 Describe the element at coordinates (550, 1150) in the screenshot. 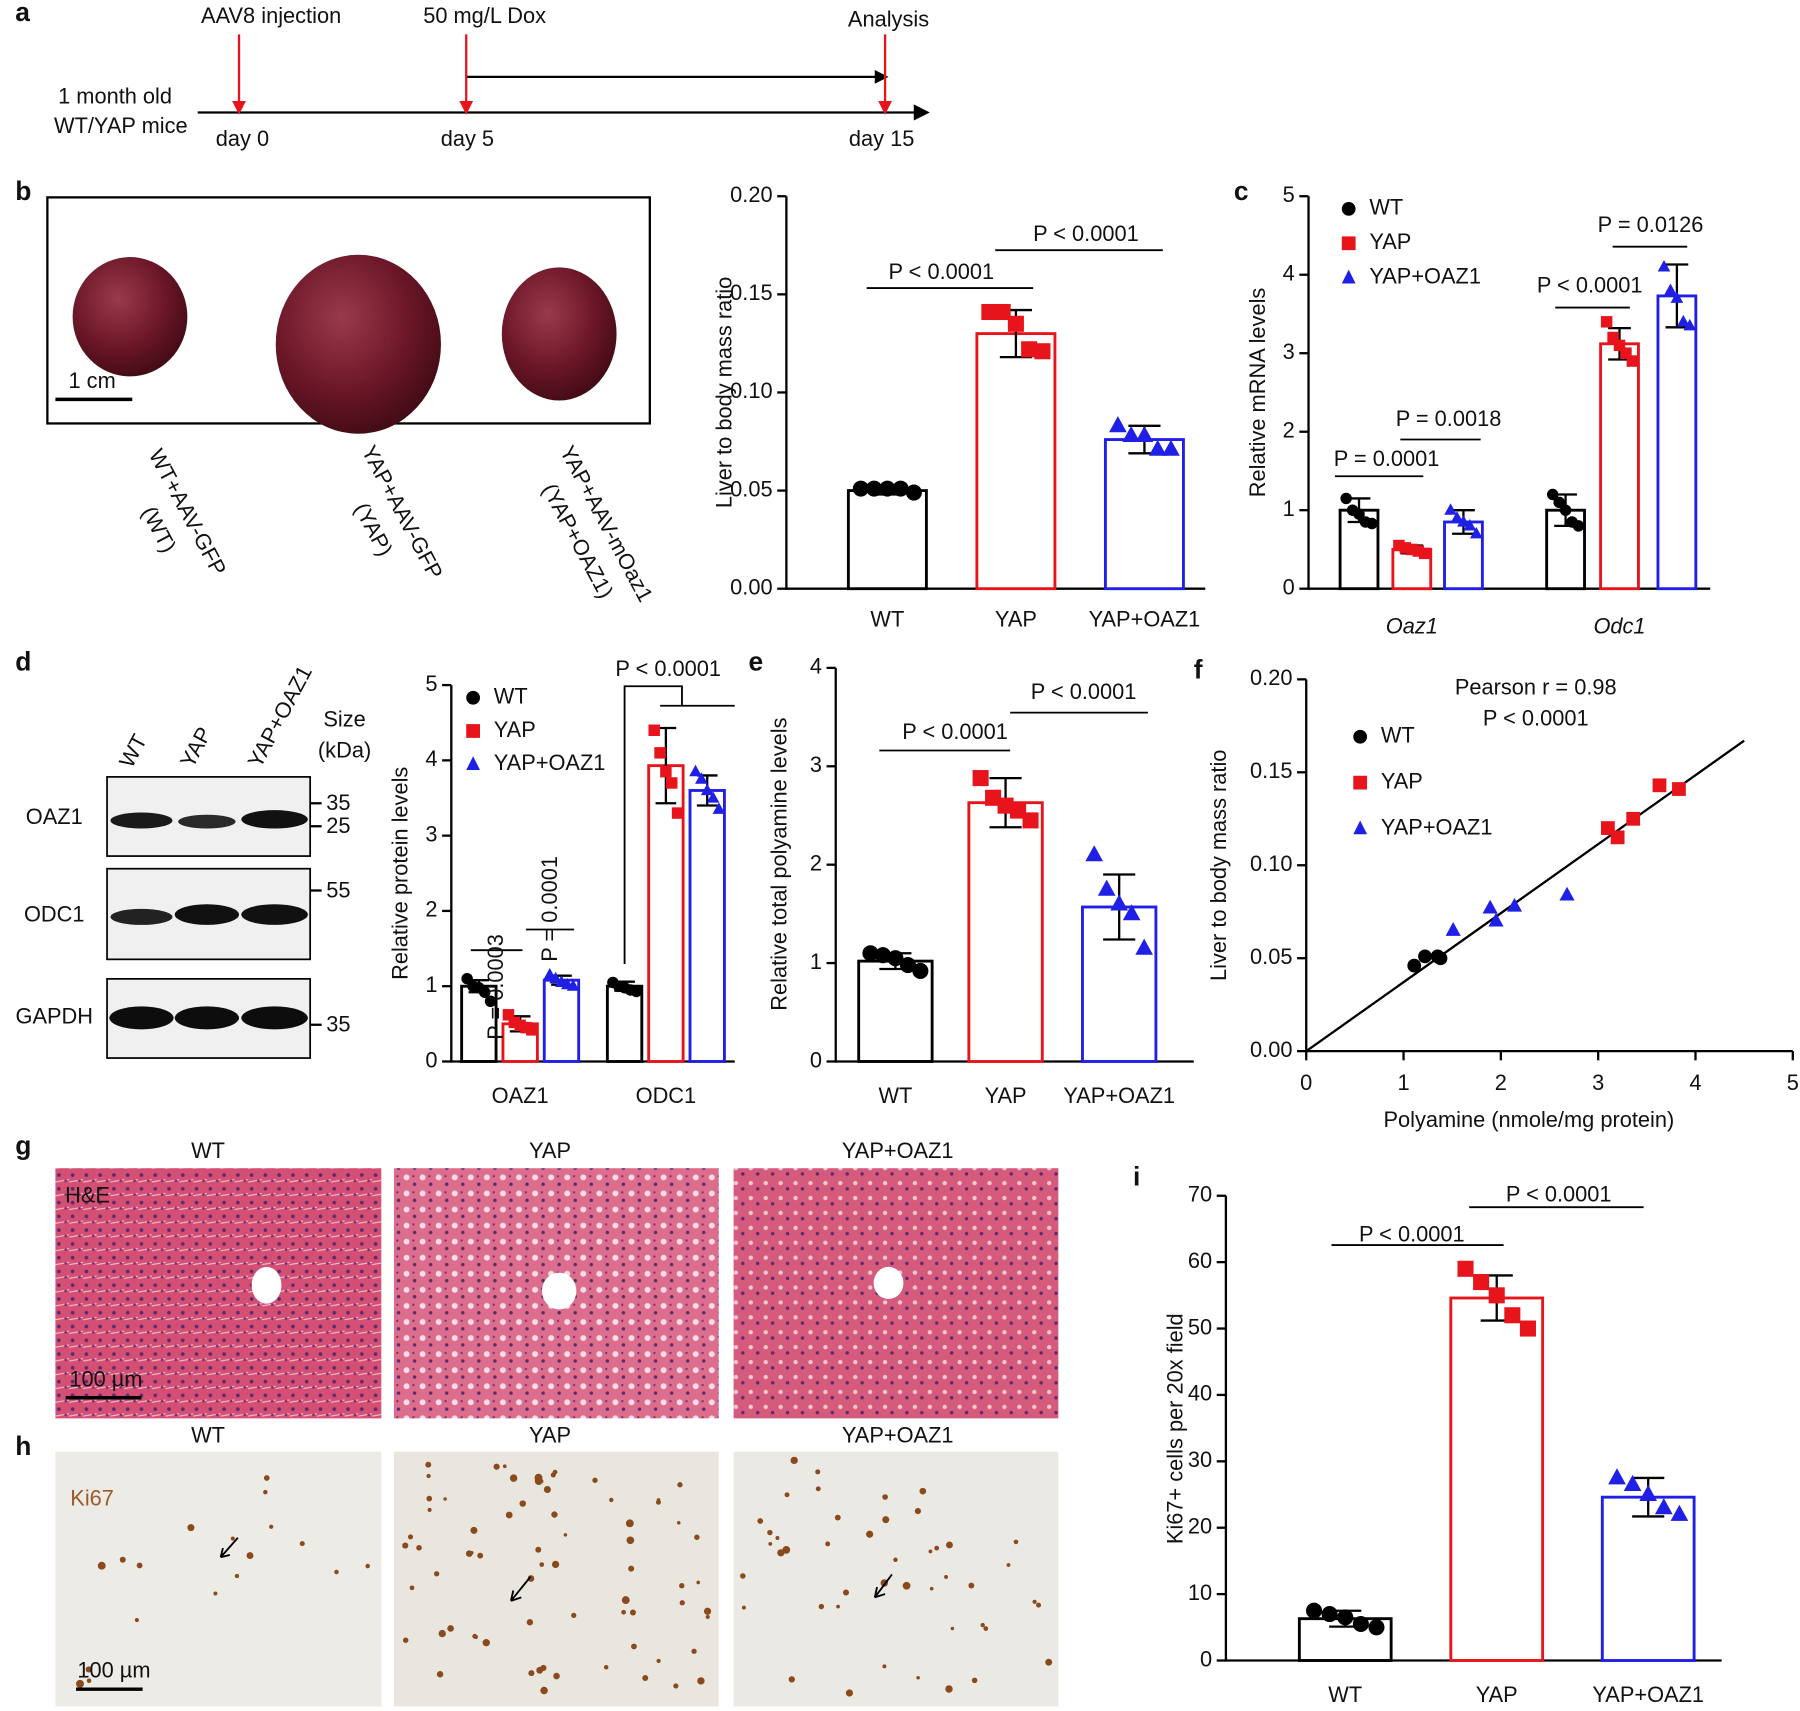

I see `image-title: YAP` at that location.